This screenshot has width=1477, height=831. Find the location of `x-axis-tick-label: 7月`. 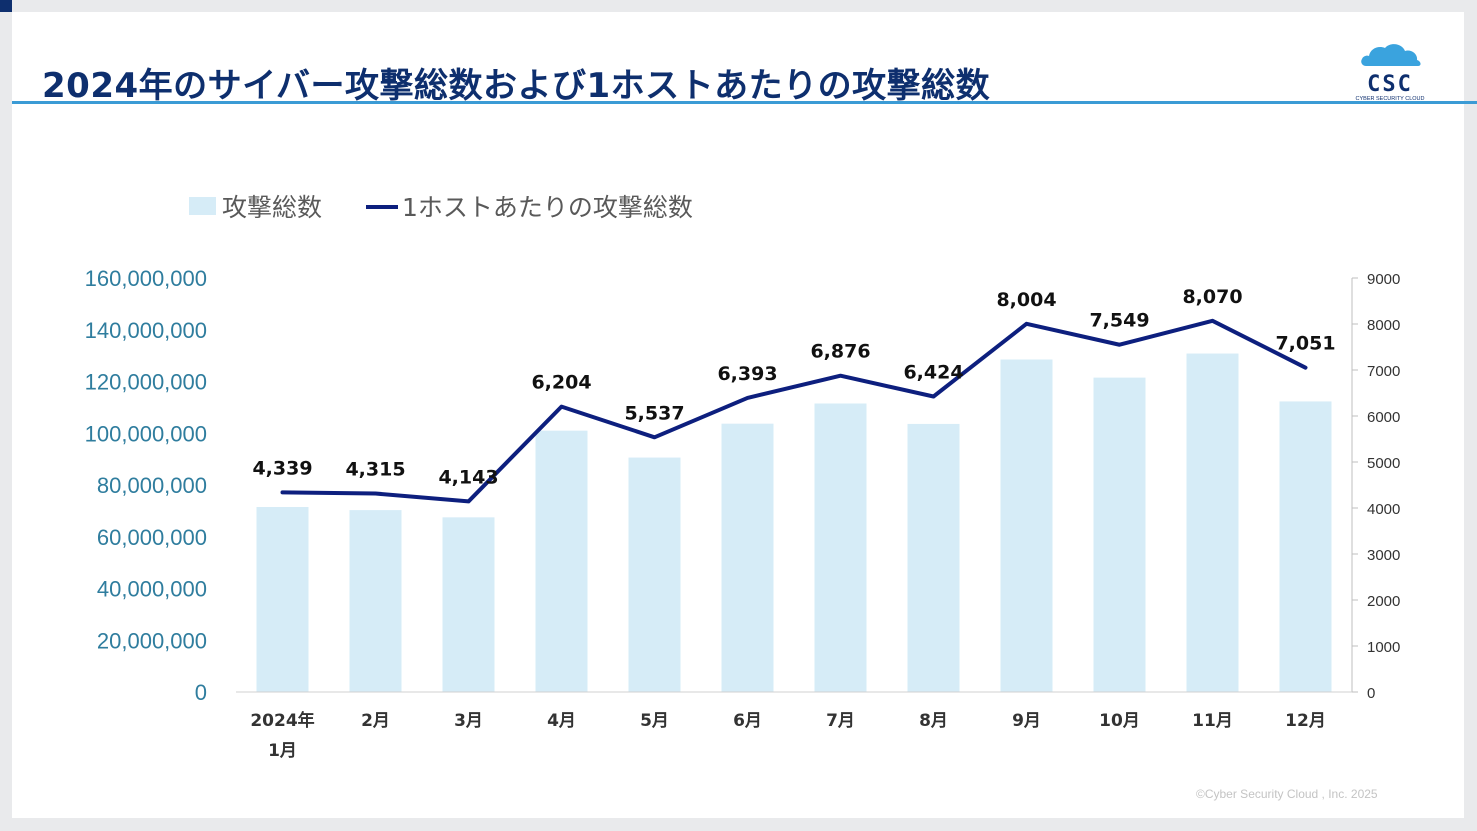

x-axis-tick-label: 7月 is located at coordinates (840, 721).